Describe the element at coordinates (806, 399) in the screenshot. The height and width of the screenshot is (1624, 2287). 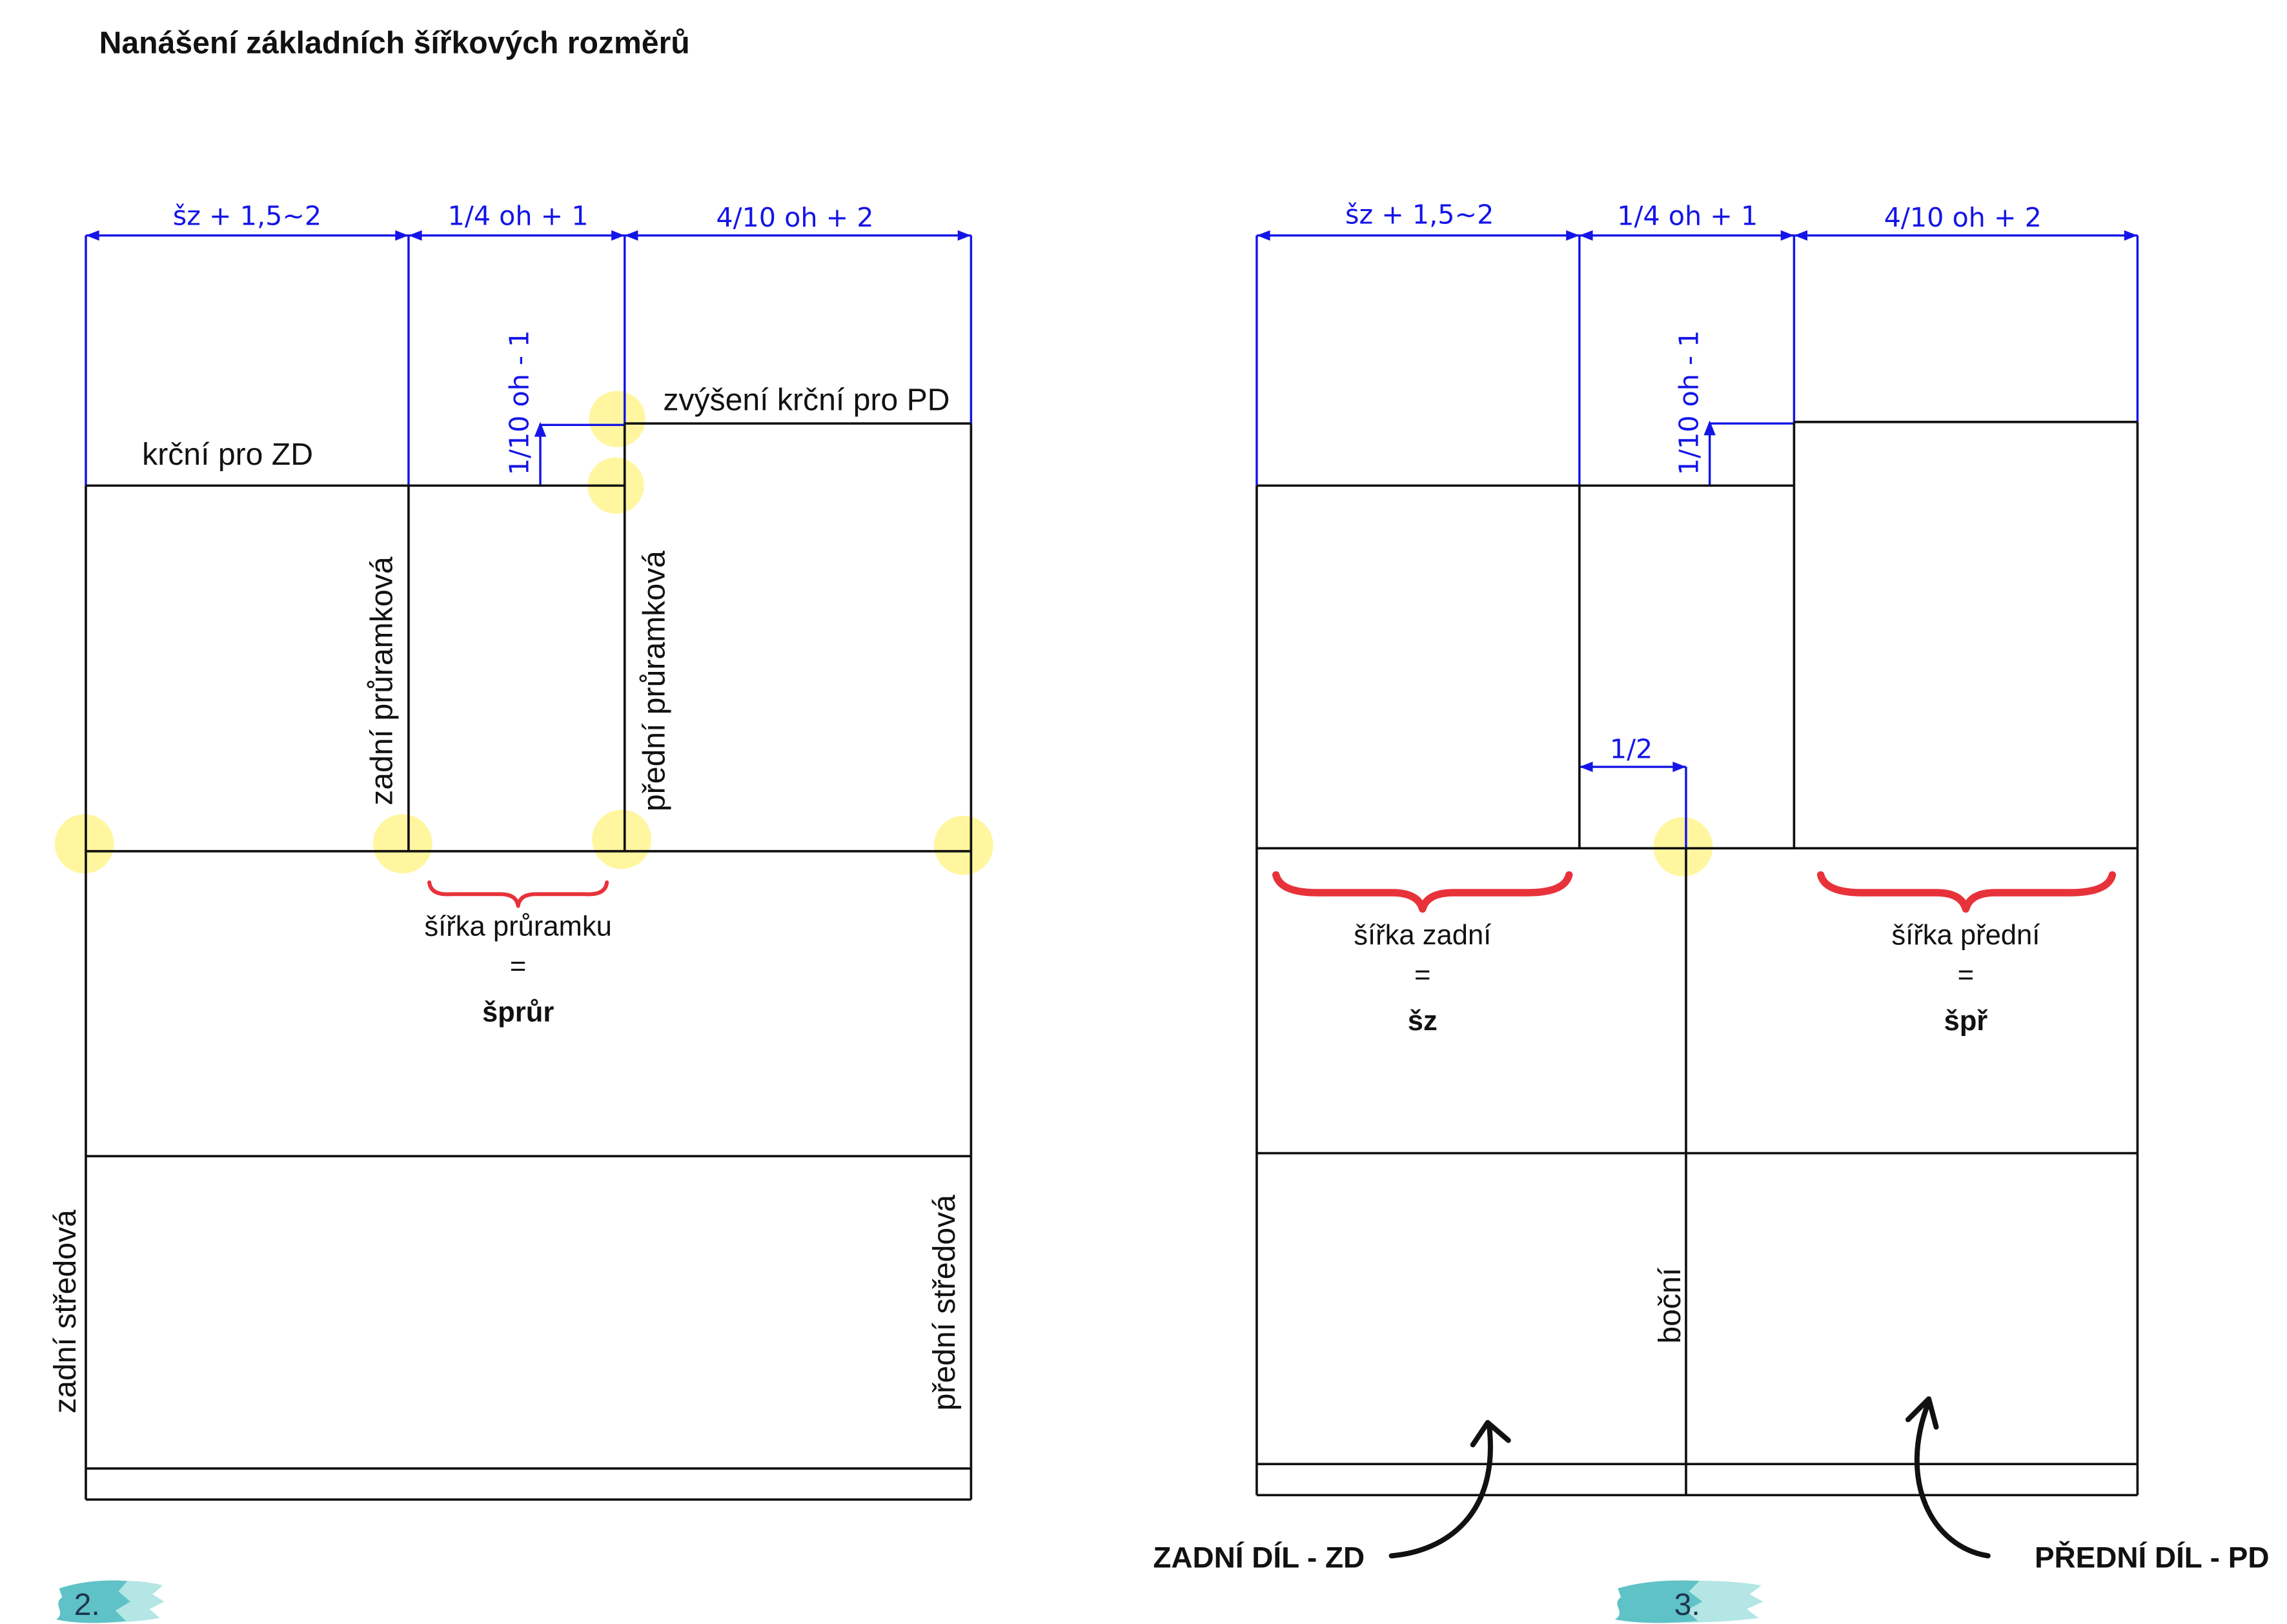
I see `front-neck-rise-label: zvýšení krční pro PD` at that location.